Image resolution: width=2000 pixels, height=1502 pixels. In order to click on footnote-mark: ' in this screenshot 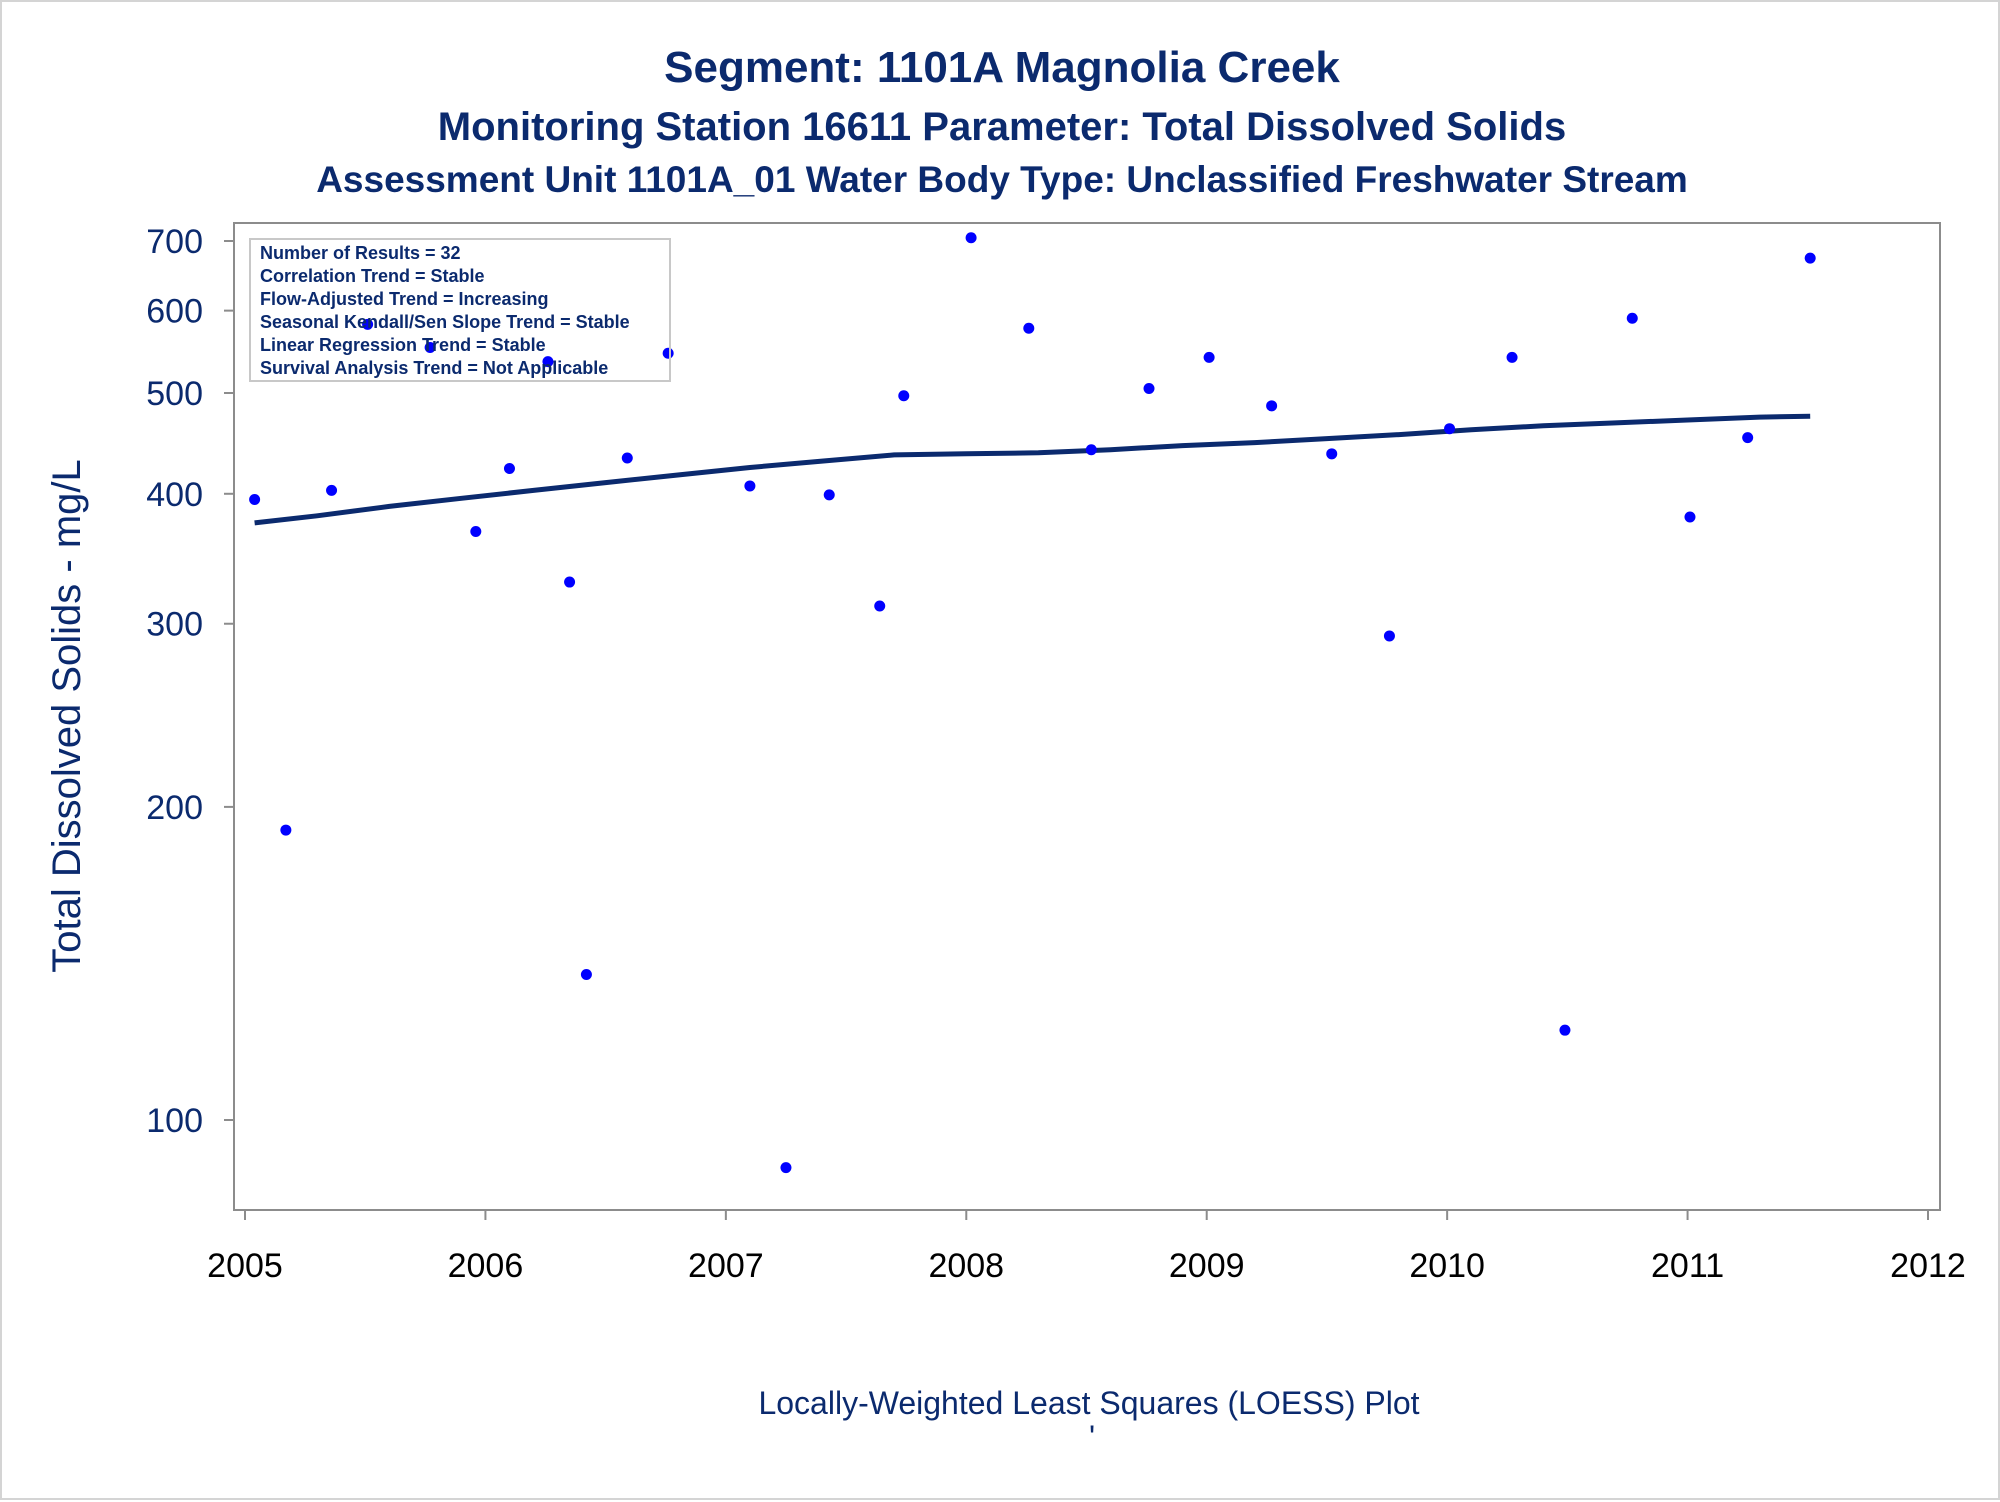, I will do `click(1092, 1437)`.